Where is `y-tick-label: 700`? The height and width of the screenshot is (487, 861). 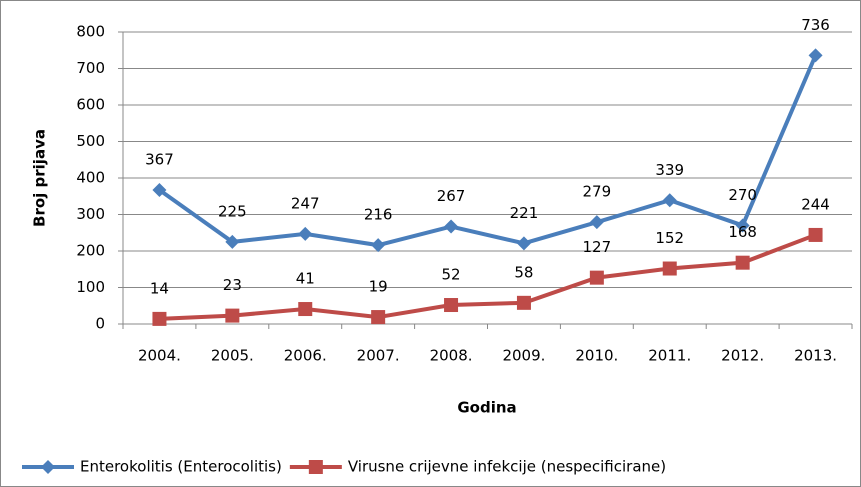 y-tick-label: 700 is located at coordinates (90, 68).